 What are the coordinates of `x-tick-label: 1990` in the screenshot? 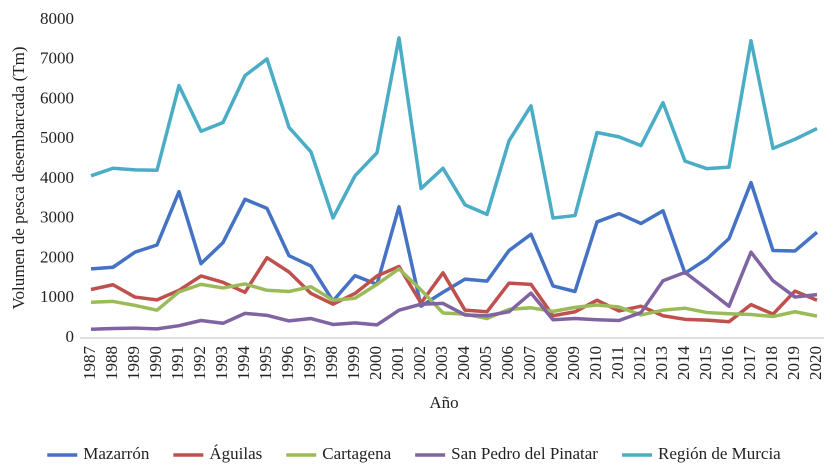 It's located at (155, 363).